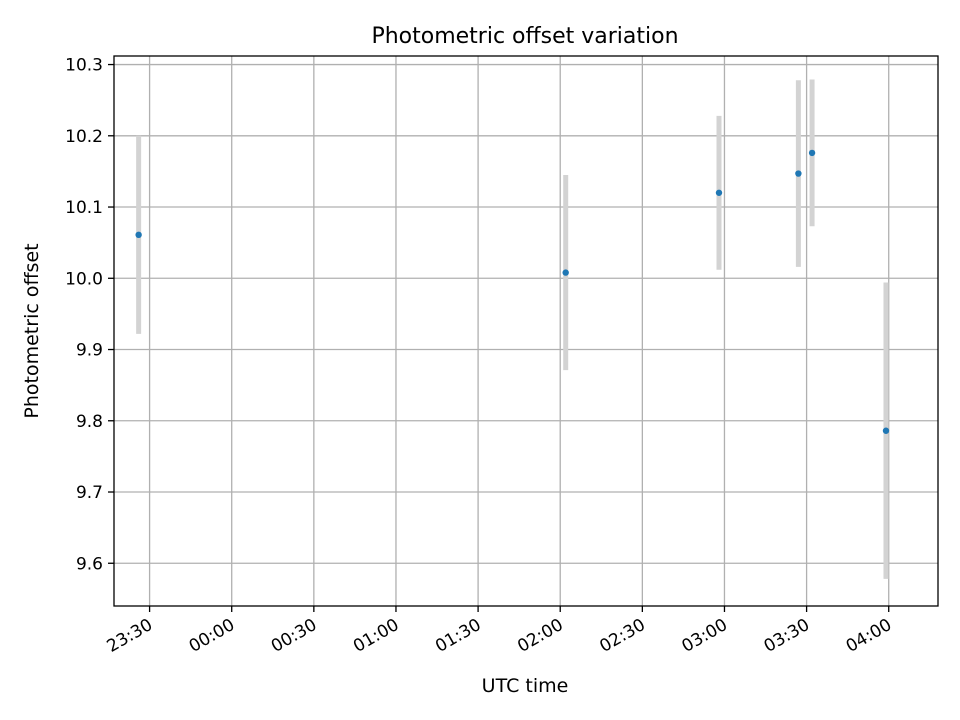  Describe the element at coordinates (84, 279) in the screenshot. I see `y-tick-label: 10.0` at that location.